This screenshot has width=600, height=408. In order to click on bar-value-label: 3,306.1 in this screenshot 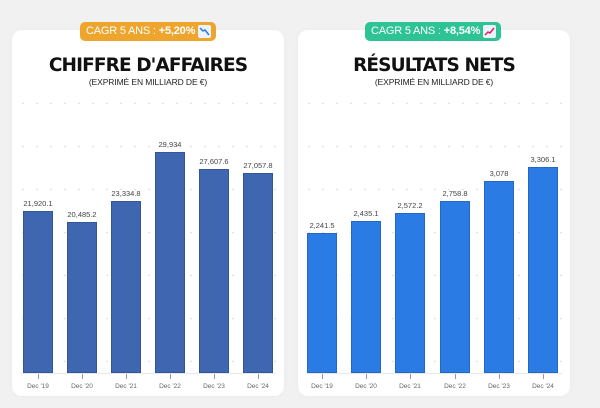, I will do `click(543, 159)`.